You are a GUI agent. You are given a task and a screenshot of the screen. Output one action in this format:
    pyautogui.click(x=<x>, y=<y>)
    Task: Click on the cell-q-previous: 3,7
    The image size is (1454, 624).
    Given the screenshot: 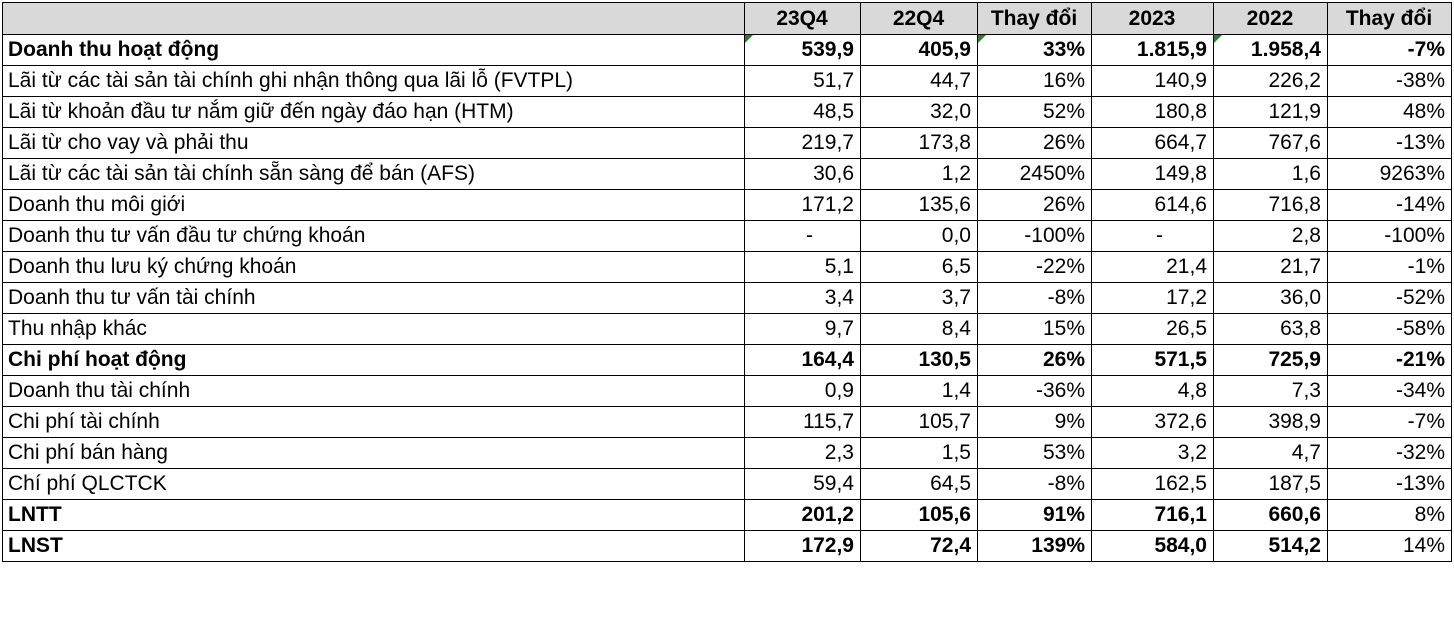 What is the action you would take?
    pyautogui.click(x=919, y=298)
    